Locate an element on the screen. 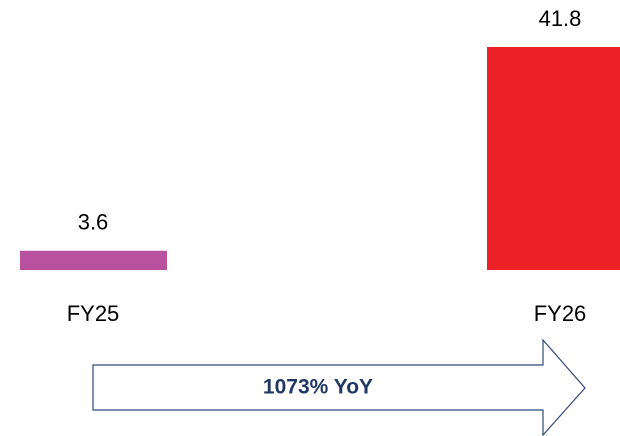 This screenshot has width=620, height=436. annotation: 1073% YoY is located at coordinates (318, 387).